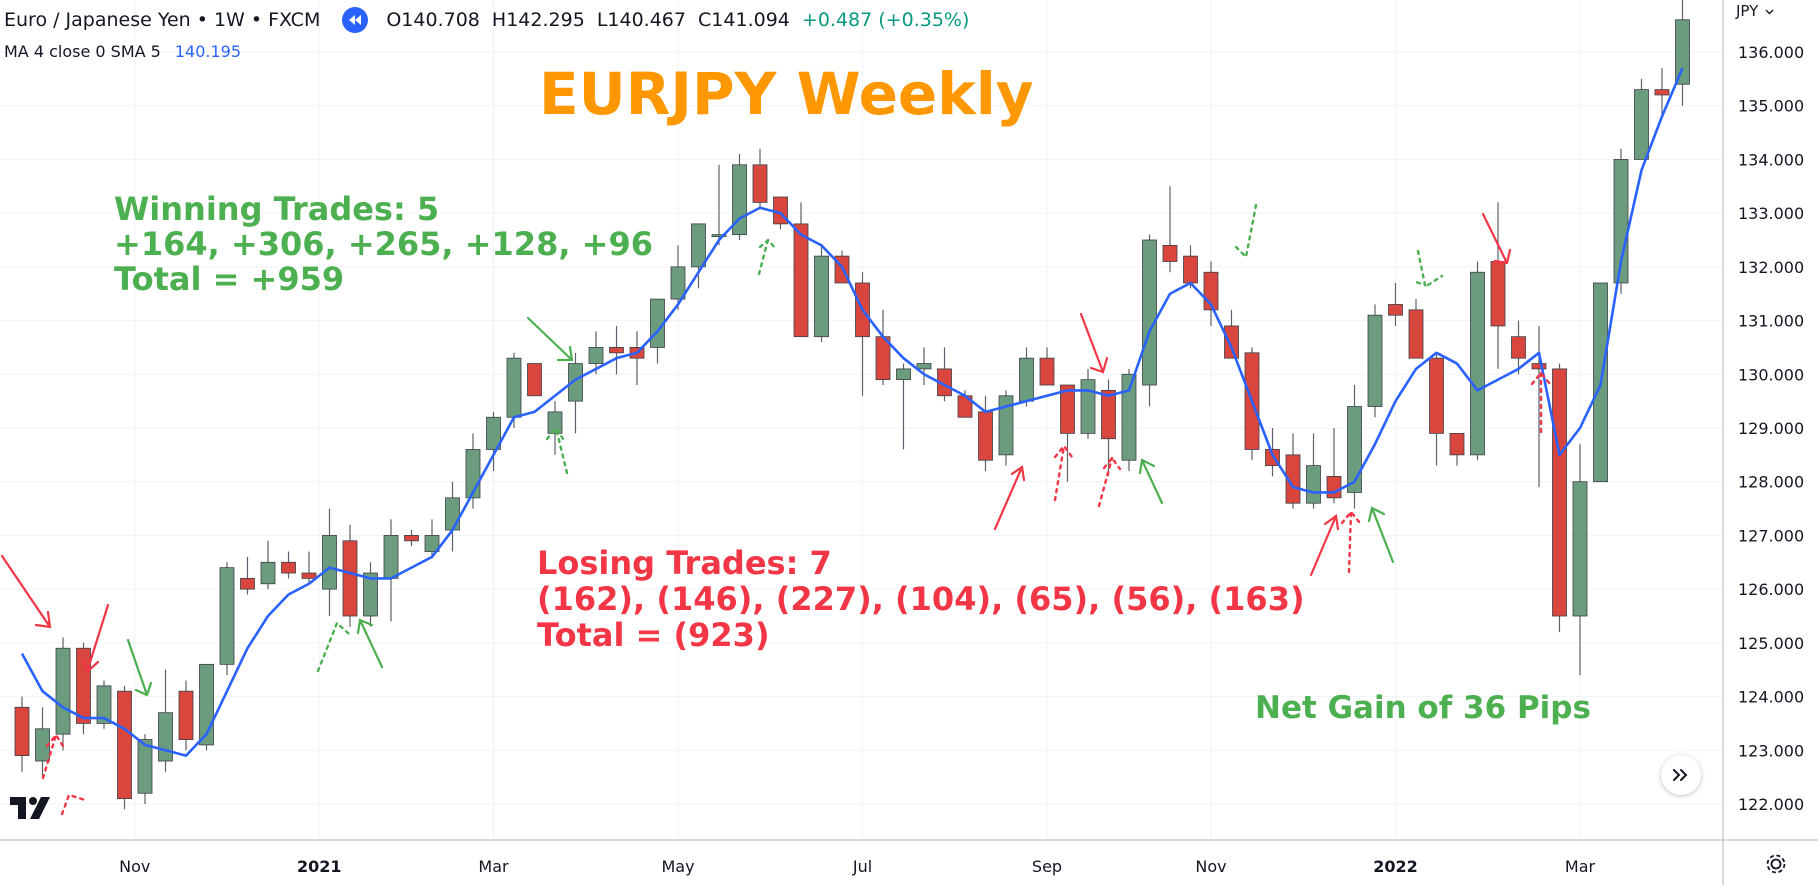 Image resolution: width=1818 pixels, height=885 pixels. What do you see at coordinates (1771, 321) in the screenshot?
I see `price-tick-label: 131.000` at bounding box center [1771, 321].